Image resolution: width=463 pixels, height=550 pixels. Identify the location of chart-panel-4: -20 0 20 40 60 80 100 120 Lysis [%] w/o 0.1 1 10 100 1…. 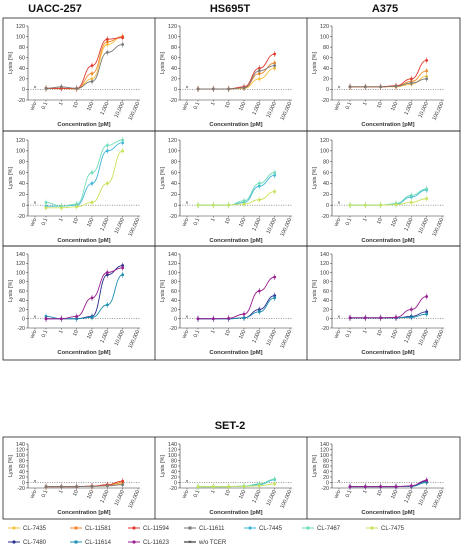
(74, 190).